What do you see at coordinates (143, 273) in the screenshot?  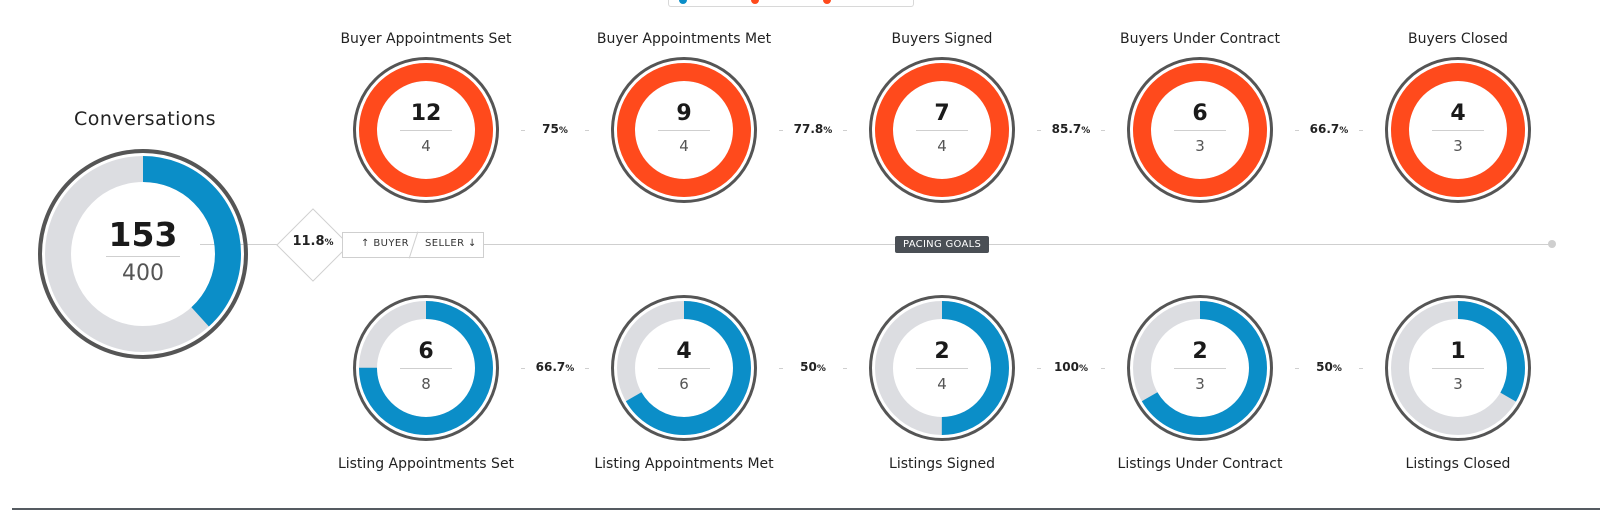 I see `conversations-goal: 400` at bounding box center [143, 273].